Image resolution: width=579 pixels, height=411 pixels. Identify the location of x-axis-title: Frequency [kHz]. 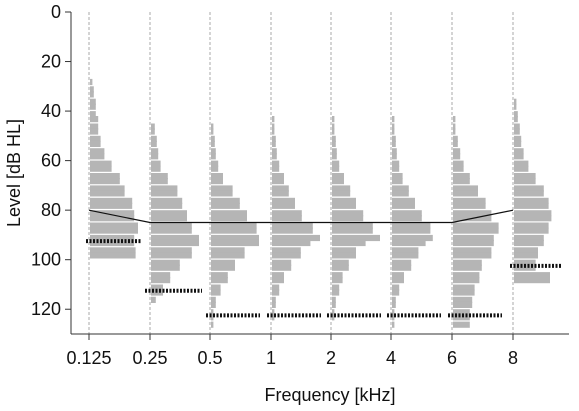
(329, 395).